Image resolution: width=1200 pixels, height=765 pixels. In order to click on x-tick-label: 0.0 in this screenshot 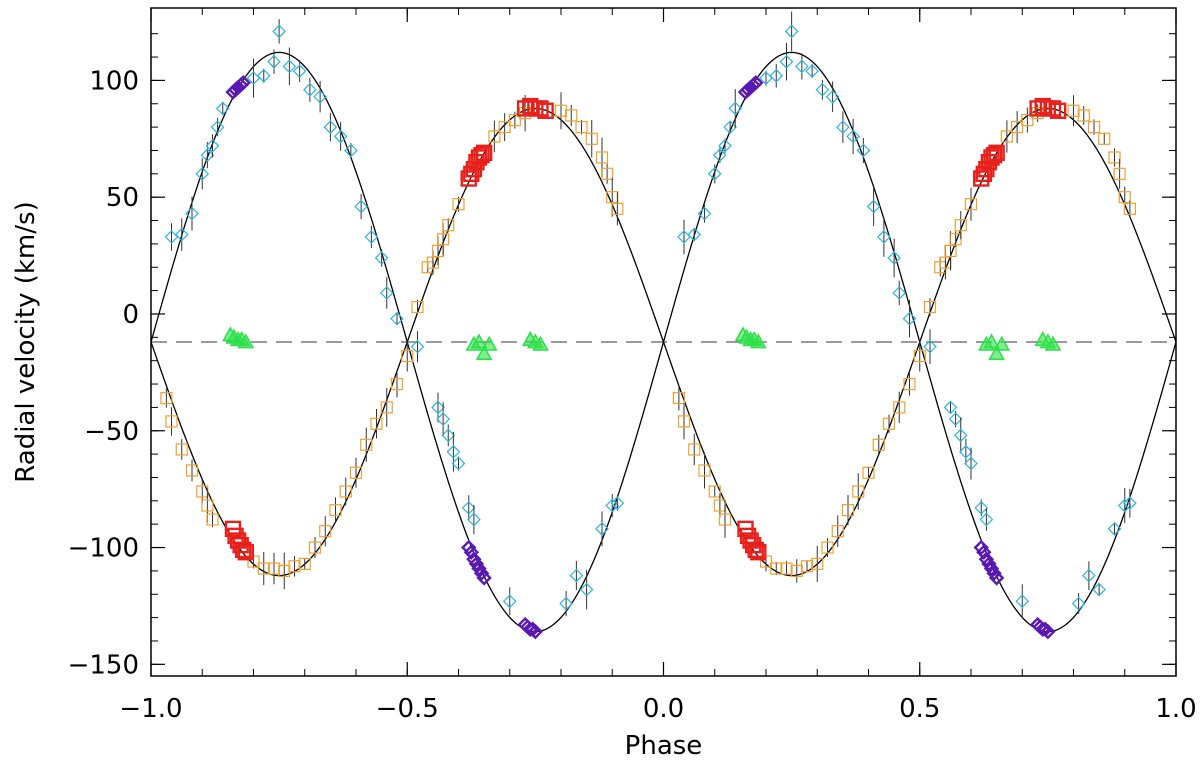, I will do `click(663, 709)`.